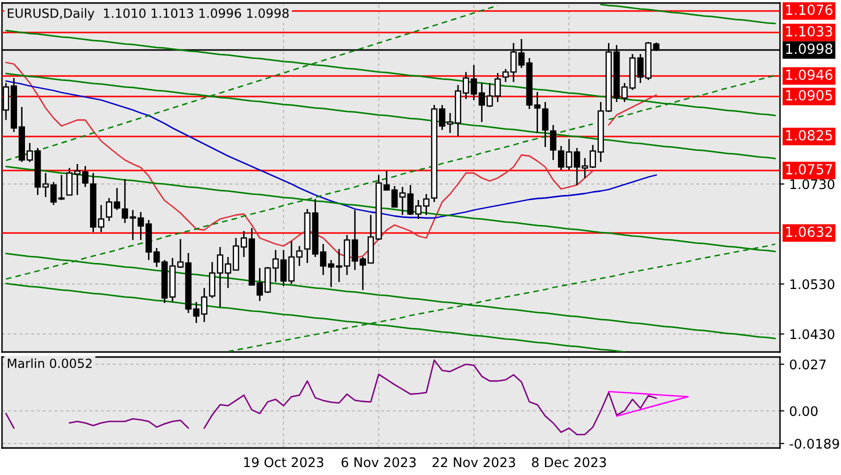 This screenshot has width=841, height=475. Describe the element at coordinates (815, 443) in the screenshot. I see `y-tick-label: -0.0189` at that location.